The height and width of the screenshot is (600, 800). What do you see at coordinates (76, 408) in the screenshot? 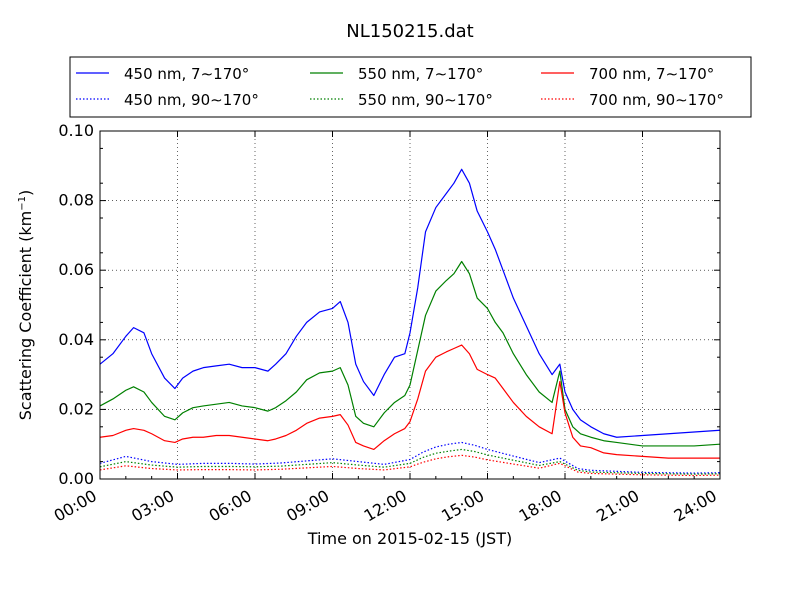
I see `y-tick-label: 0.02` at bounding box center [76, 408].